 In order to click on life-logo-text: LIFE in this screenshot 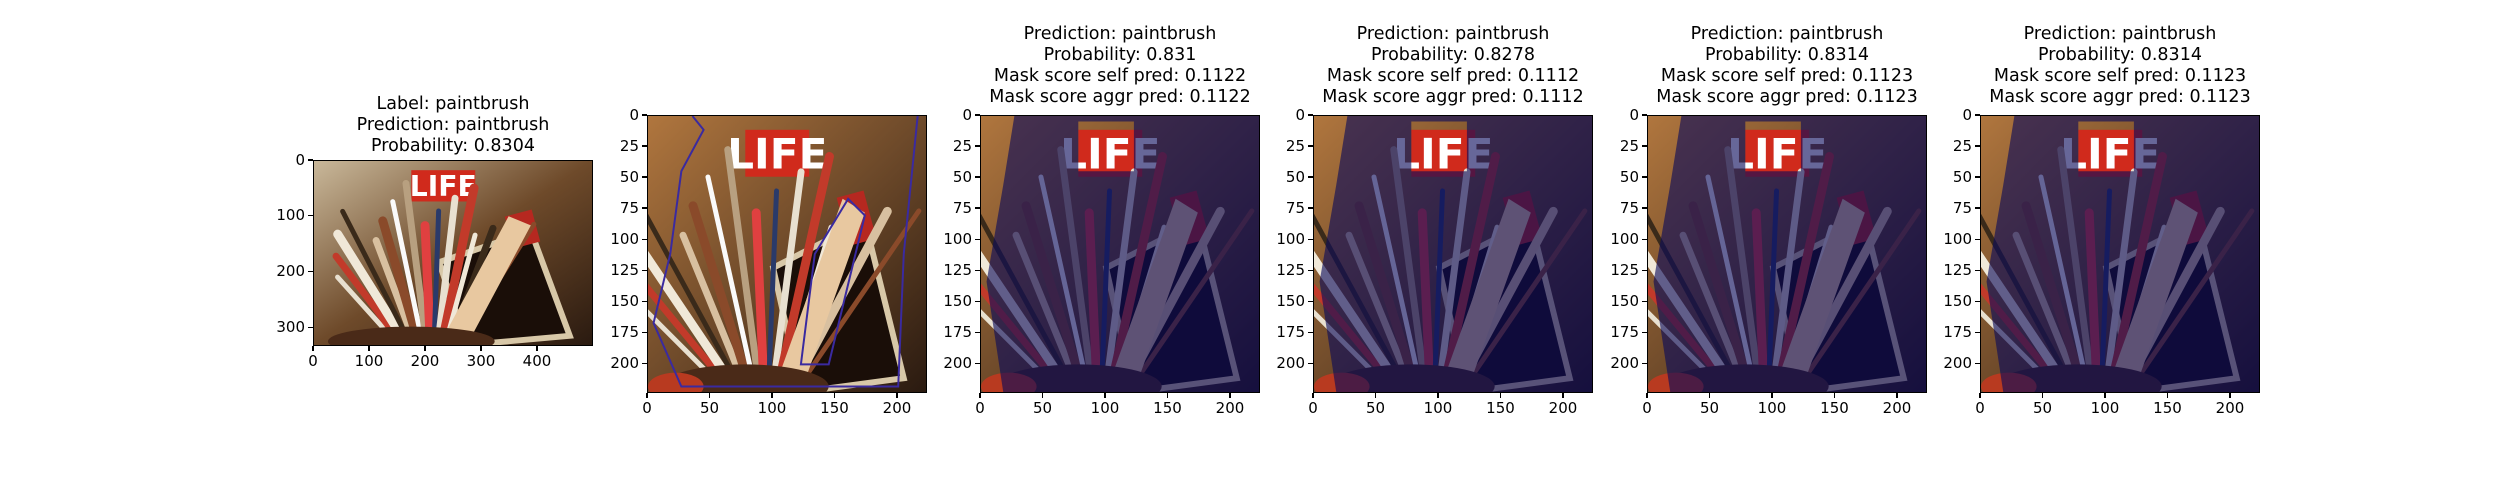, I will do `click(443, 186)`.